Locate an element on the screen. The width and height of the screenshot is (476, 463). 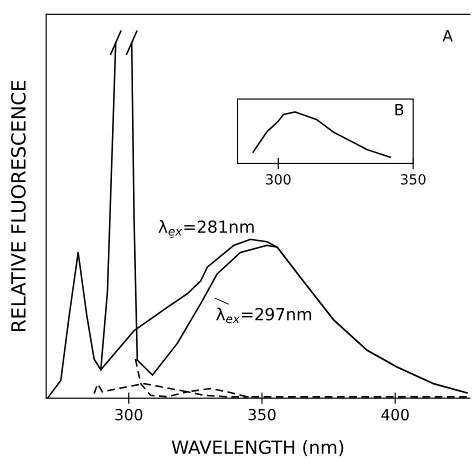
y-axis-title: RELATIVE FLUORESCENCE is located at coordinates (18, 205).